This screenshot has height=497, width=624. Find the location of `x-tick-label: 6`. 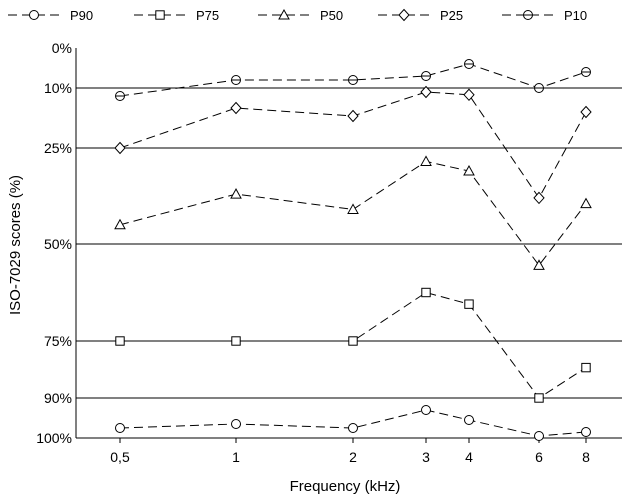

x-tick-label: 6 is located at coordinates (539, 457).